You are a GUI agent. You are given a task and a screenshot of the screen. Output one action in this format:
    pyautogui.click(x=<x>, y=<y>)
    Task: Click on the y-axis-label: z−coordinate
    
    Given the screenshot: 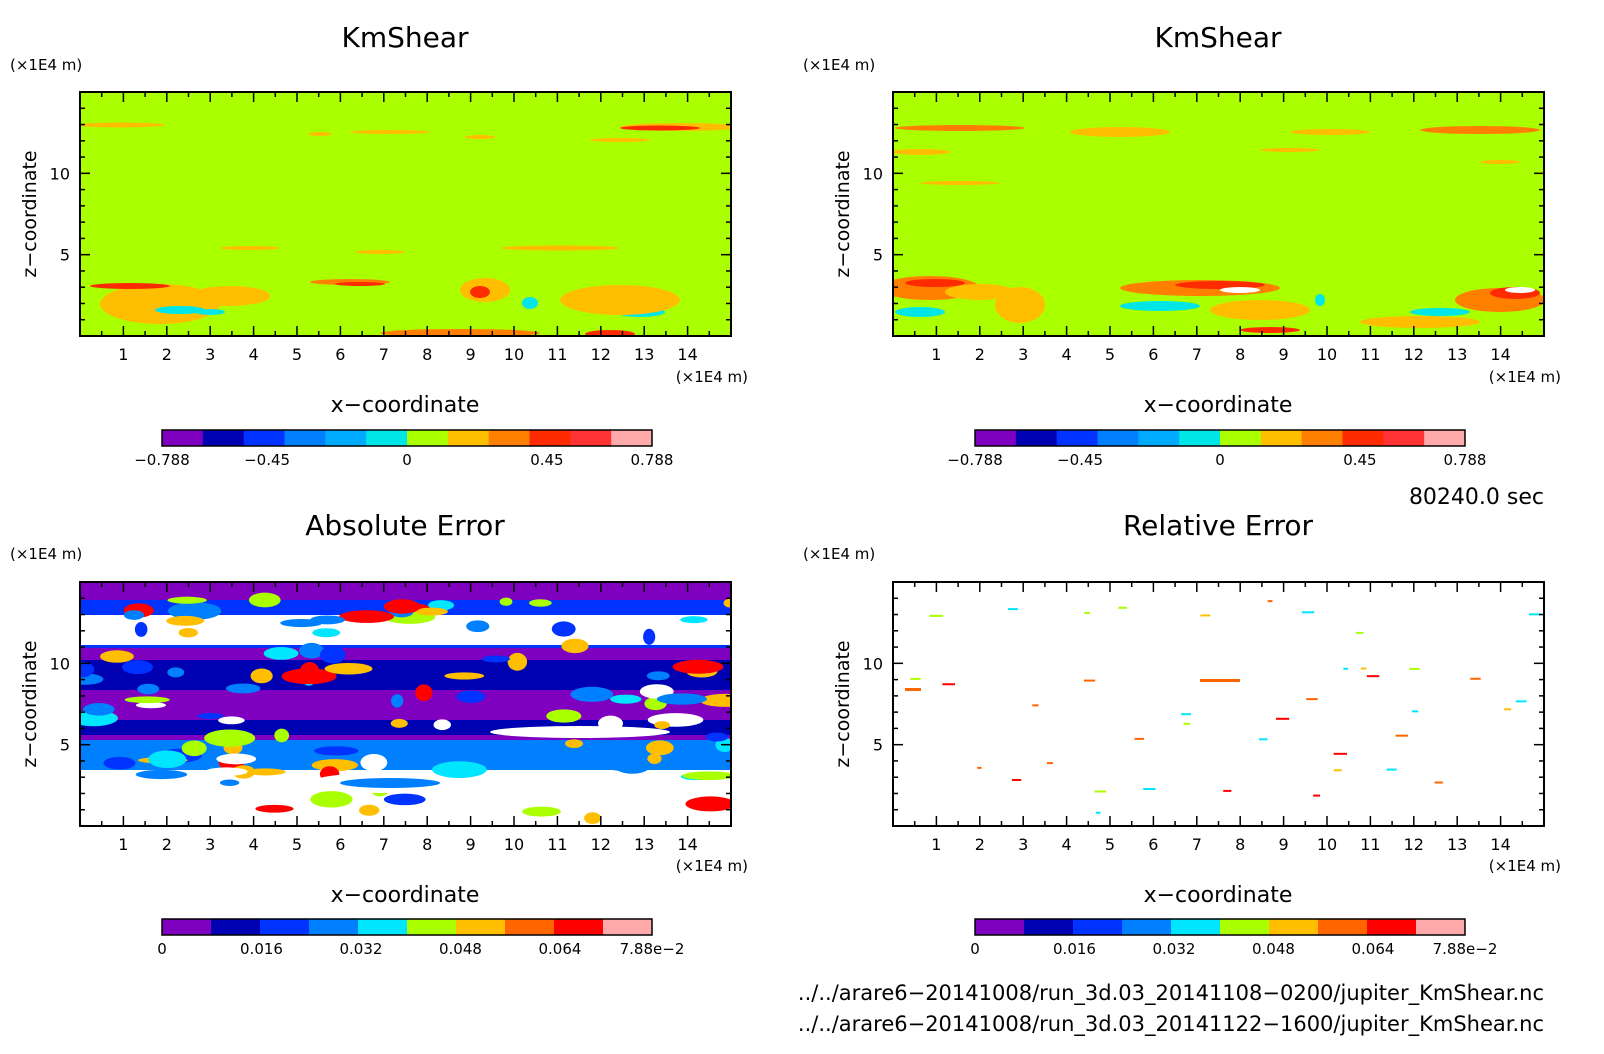 What is the action you would take?
    pyautogui.click(x=30, y=703)
    